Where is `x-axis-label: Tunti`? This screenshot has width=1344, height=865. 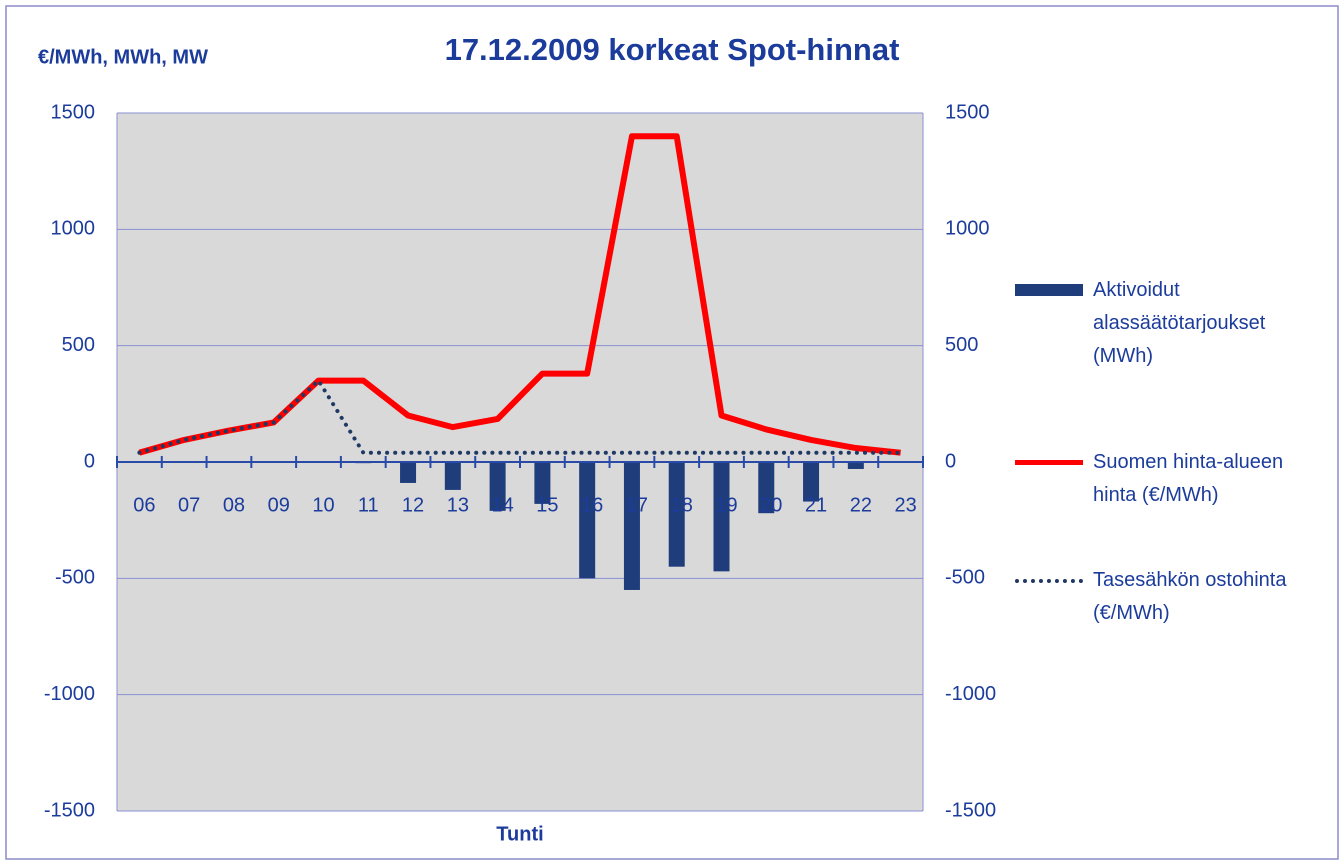
x-axis-label: Tunti is located at coordinates (519, 834).